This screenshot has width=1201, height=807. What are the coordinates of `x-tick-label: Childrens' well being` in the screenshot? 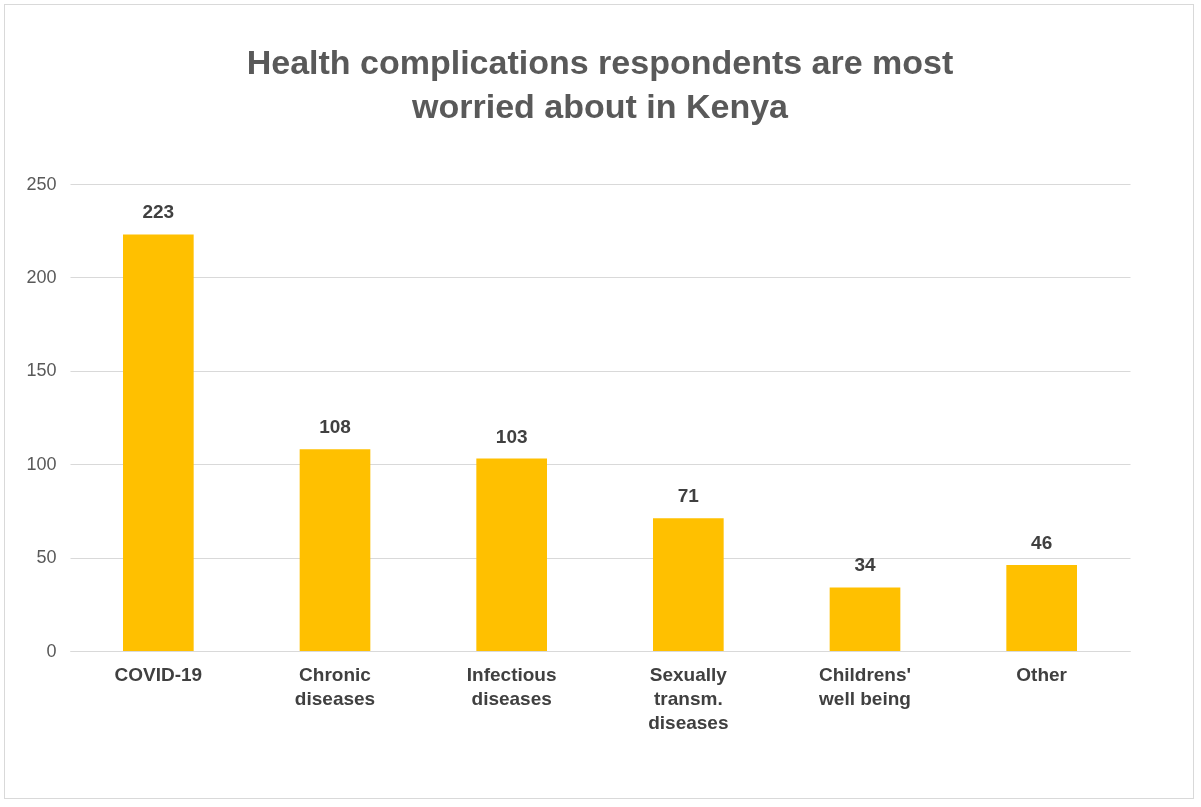 It's located at (865, 686).